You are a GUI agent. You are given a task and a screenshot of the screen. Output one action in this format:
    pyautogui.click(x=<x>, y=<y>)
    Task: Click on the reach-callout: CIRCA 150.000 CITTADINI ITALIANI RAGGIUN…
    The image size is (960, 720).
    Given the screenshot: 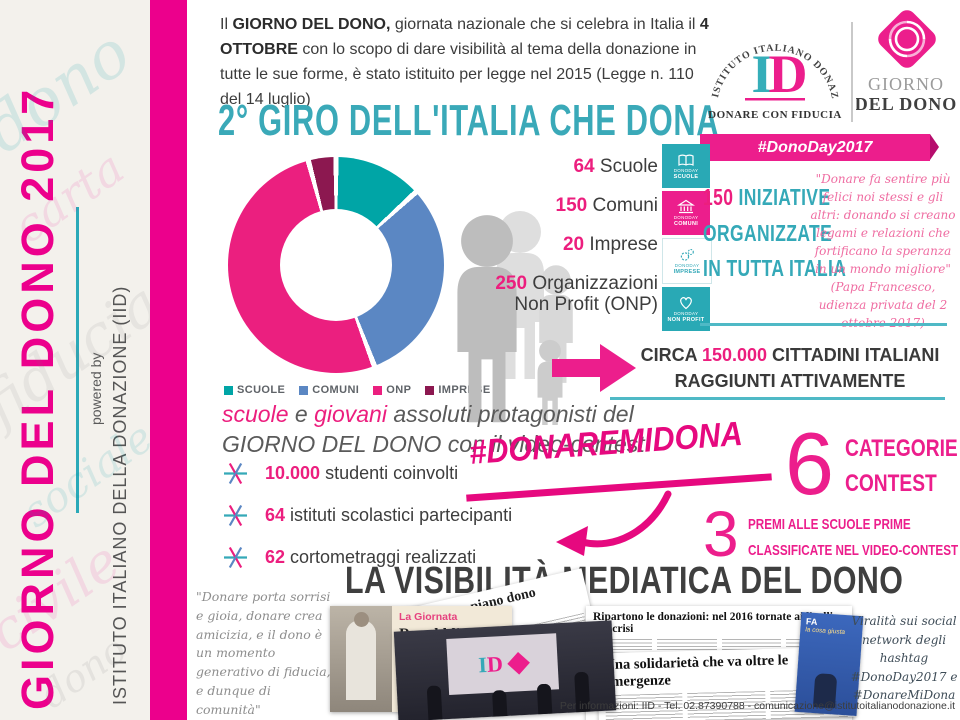 What is the action you would take?
    pyautogui.click(x=790, y=368)
    